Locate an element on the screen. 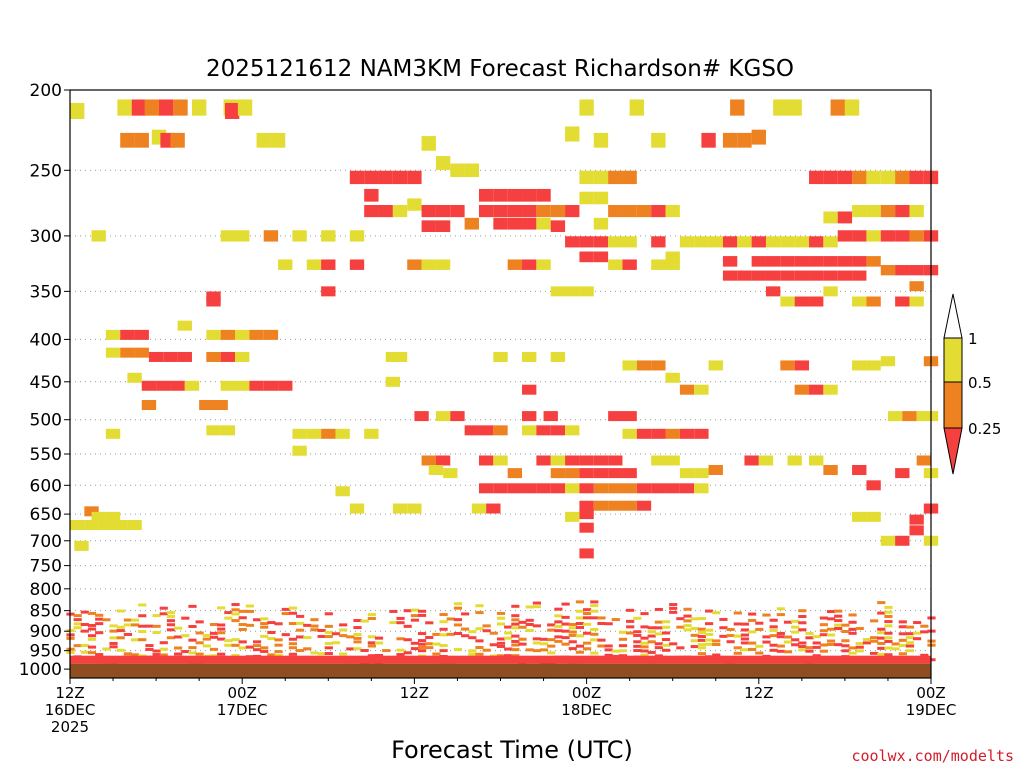 The image size is (1024, 768). boundary-layer-bands is located at coordinates (501, 632).